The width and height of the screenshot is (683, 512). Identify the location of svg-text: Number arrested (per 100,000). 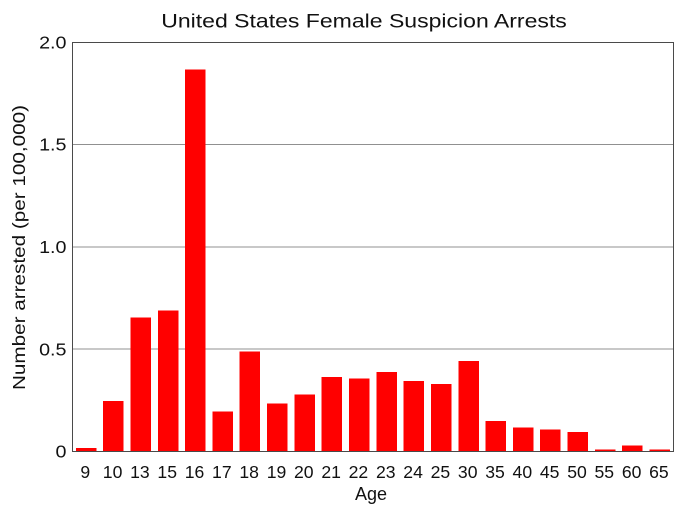
(19, 247).